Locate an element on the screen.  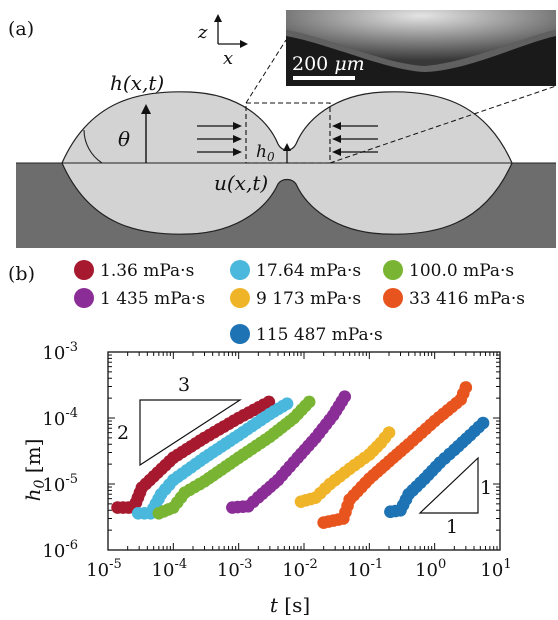
gap-label: h0 is located at coordinates (265, 153).